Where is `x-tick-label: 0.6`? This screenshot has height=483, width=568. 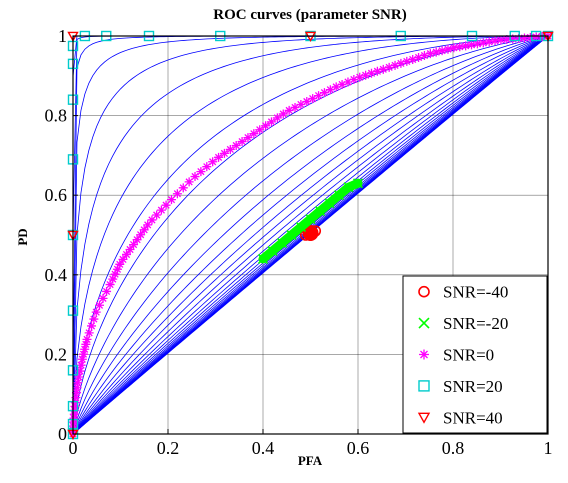 x-tick-label: 0.6 is located at coordinates (358, 448).